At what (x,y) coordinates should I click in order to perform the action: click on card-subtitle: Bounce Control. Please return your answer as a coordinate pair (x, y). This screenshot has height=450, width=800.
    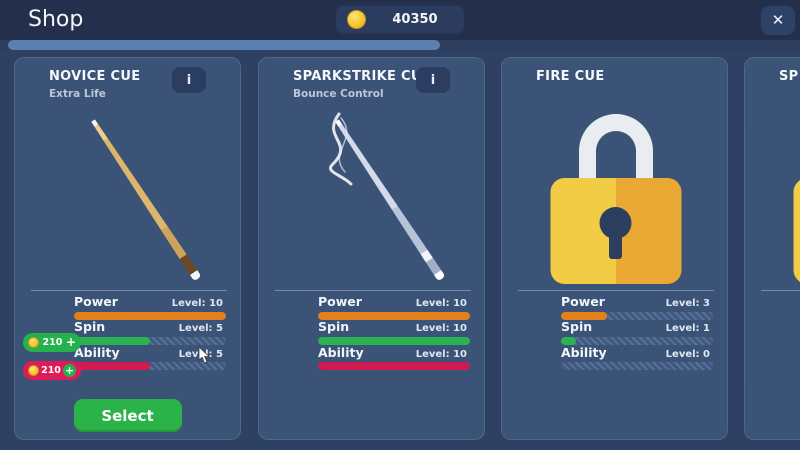
    Looking at the image, I should click on (338, 94).